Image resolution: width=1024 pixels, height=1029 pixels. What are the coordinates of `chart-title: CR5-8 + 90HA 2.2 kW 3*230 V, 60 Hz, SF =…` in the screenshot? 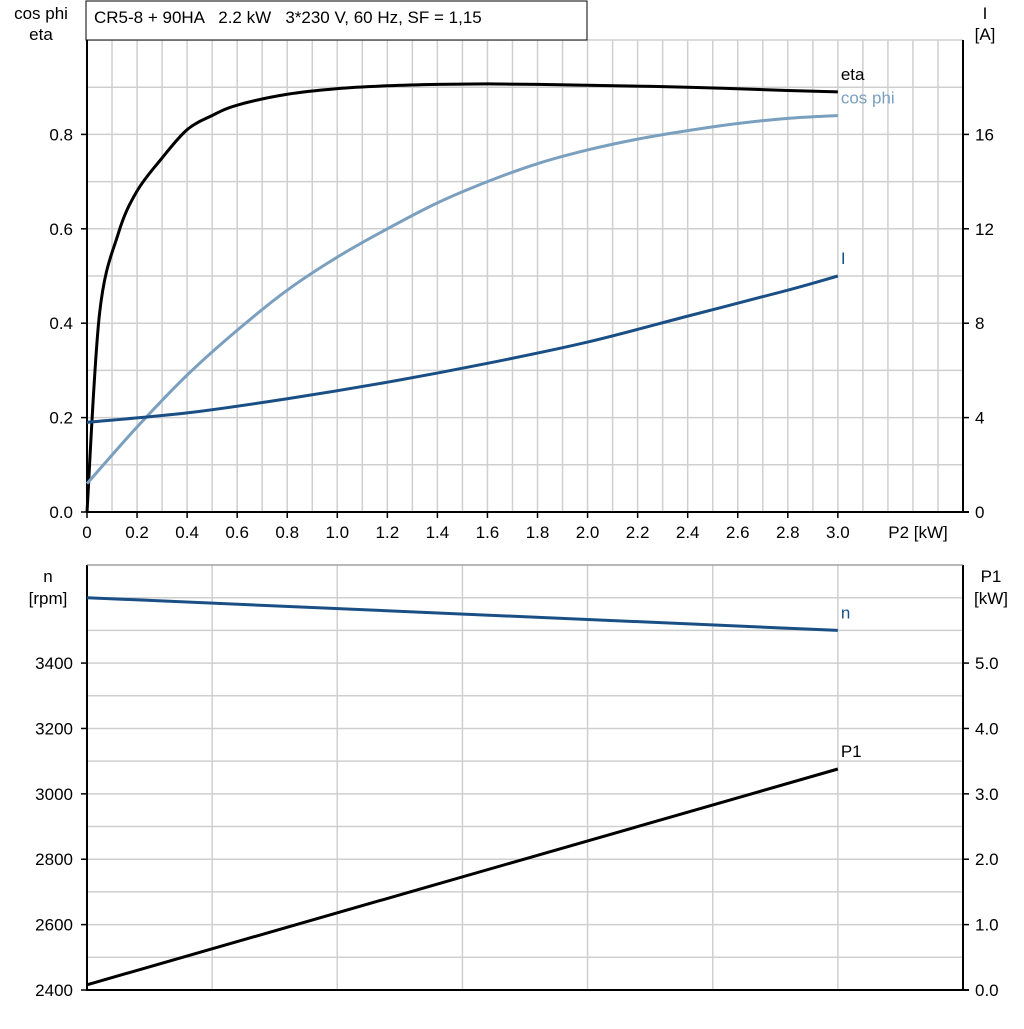 It's located at (288, 17).